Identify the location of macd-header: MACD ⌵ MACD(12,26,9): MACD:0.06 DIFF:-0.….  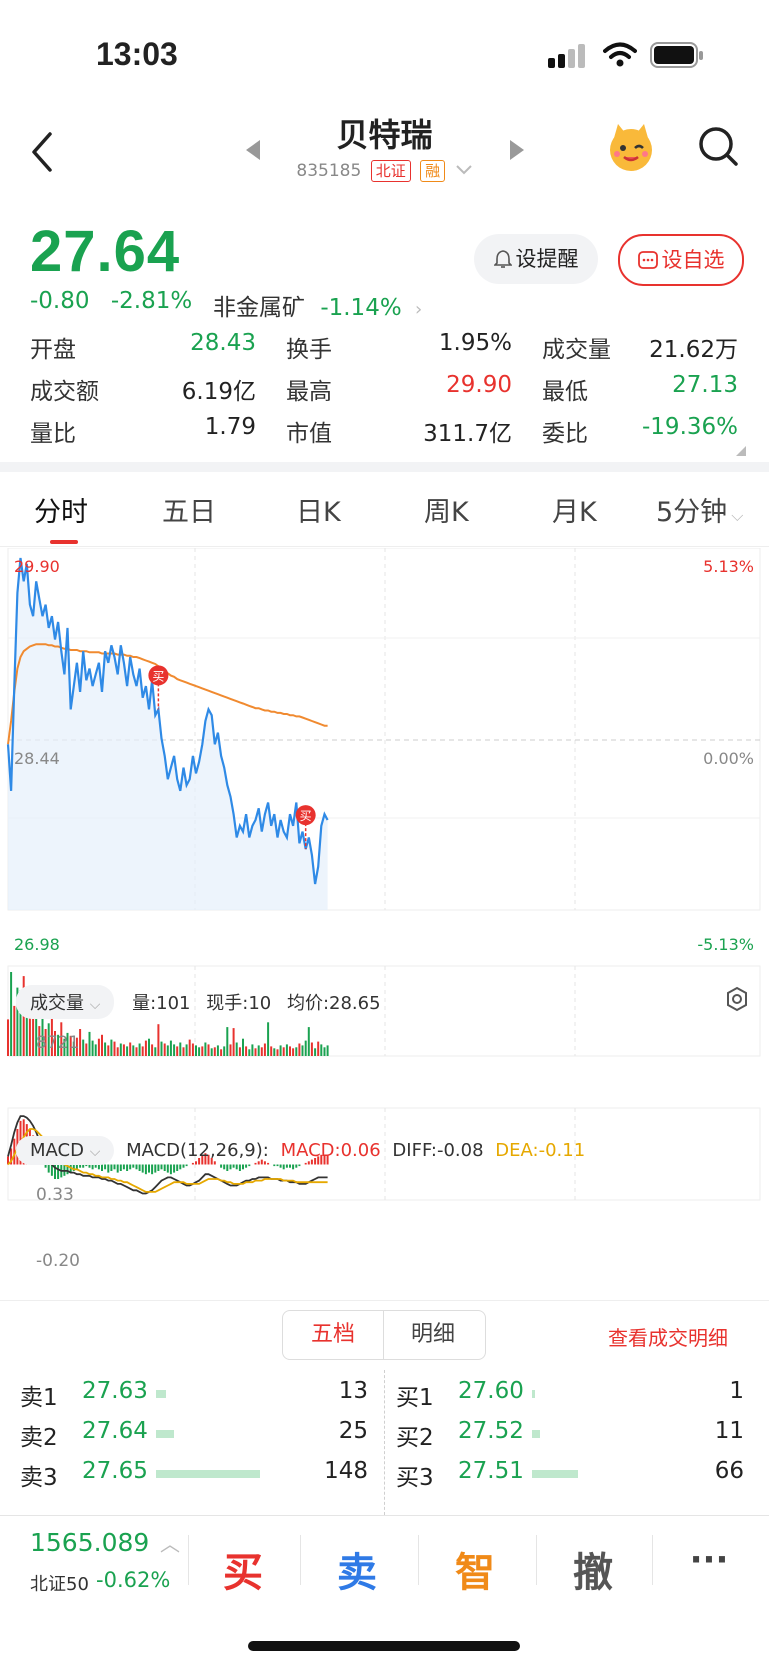
(300, 1150).